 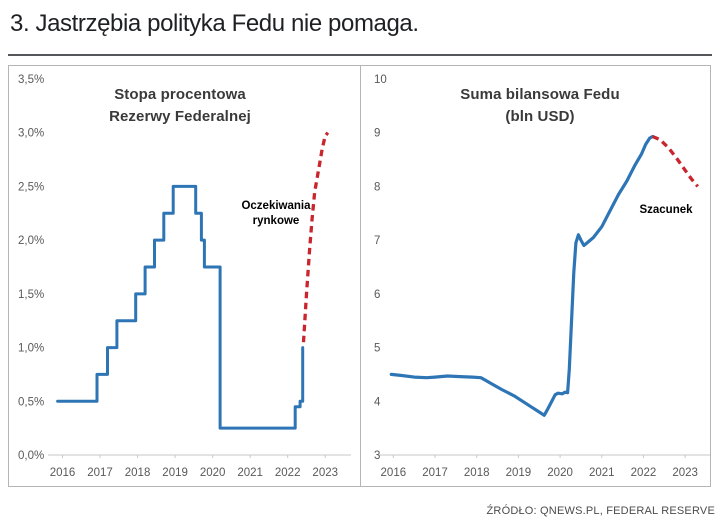 What do you see at coordinates (31, 349) in the screenshot?
I see `y-tick-label: 1,0%` at bounding box center [31, 349].